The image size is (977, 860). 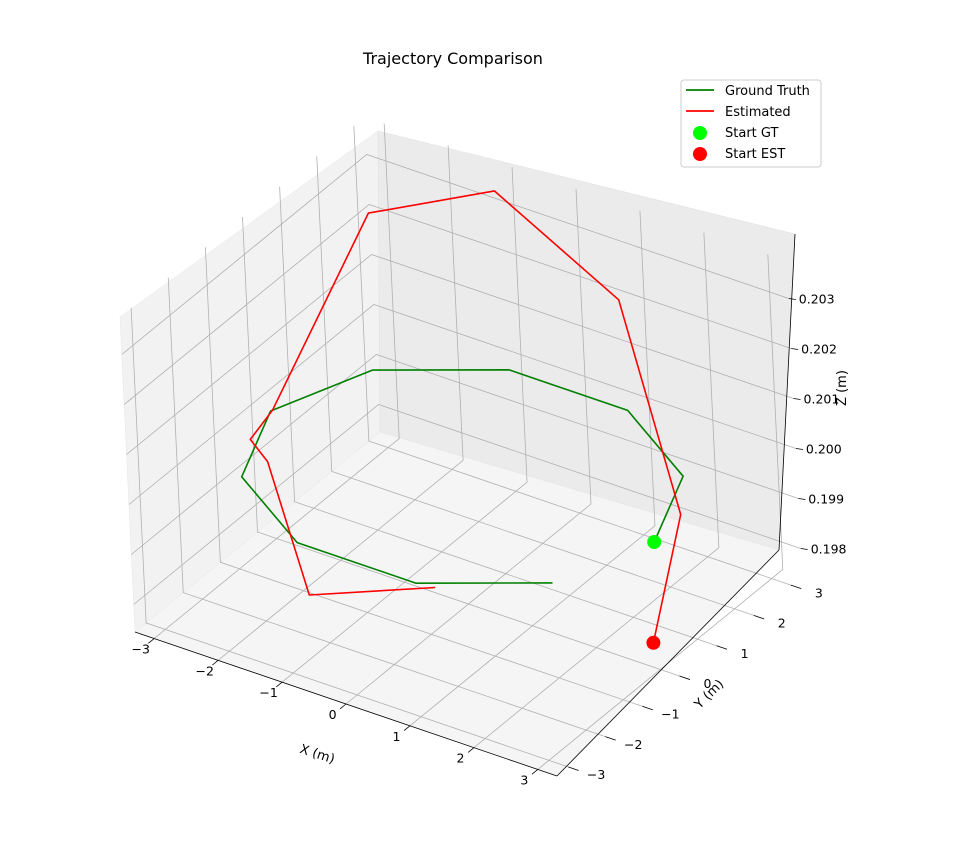 What do you see at coordinates (708, 683) in the screenshot?
I see `y-tick-label: 0` at bounding box center [708, 683].